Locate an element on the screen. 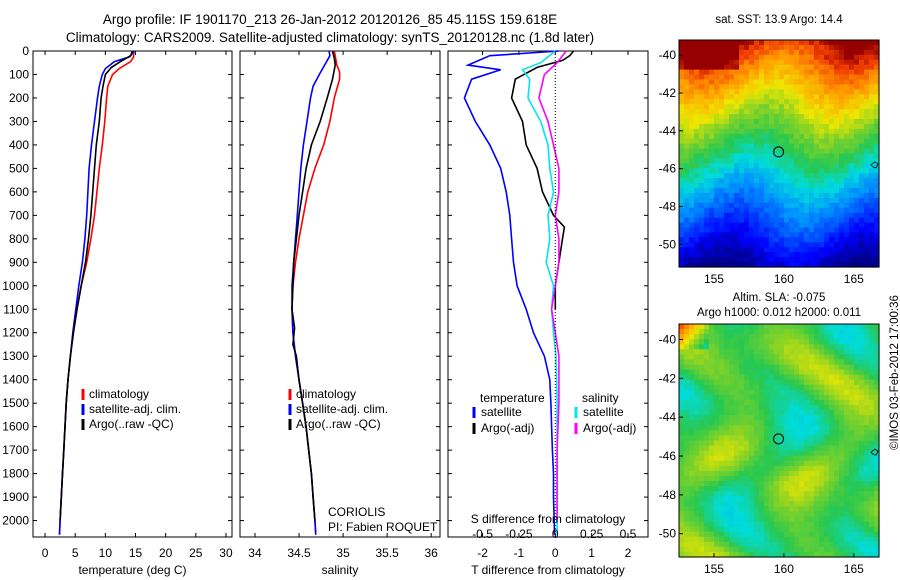 The image size is (900, 580). y-tick-label: 1800 is located at coordinates (15, 474).